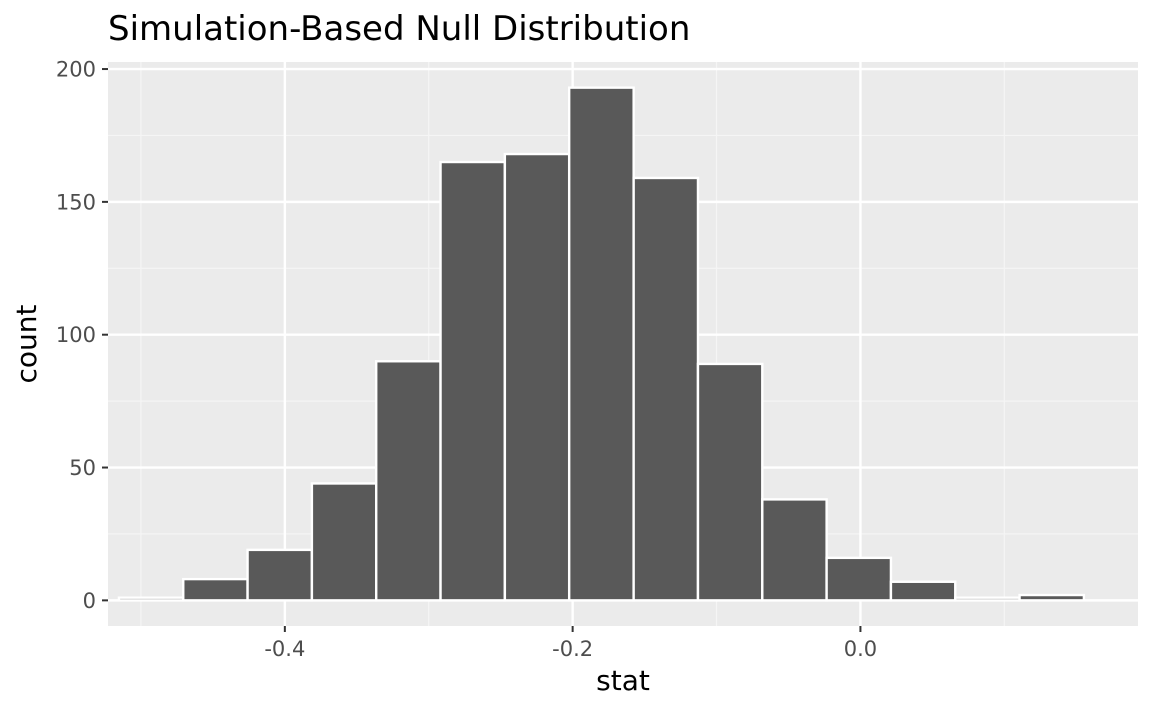  What do you see at coordinates (26, 343) in the screenshot?
I see `y-axis-title: count` at bounding box center [26, 343].